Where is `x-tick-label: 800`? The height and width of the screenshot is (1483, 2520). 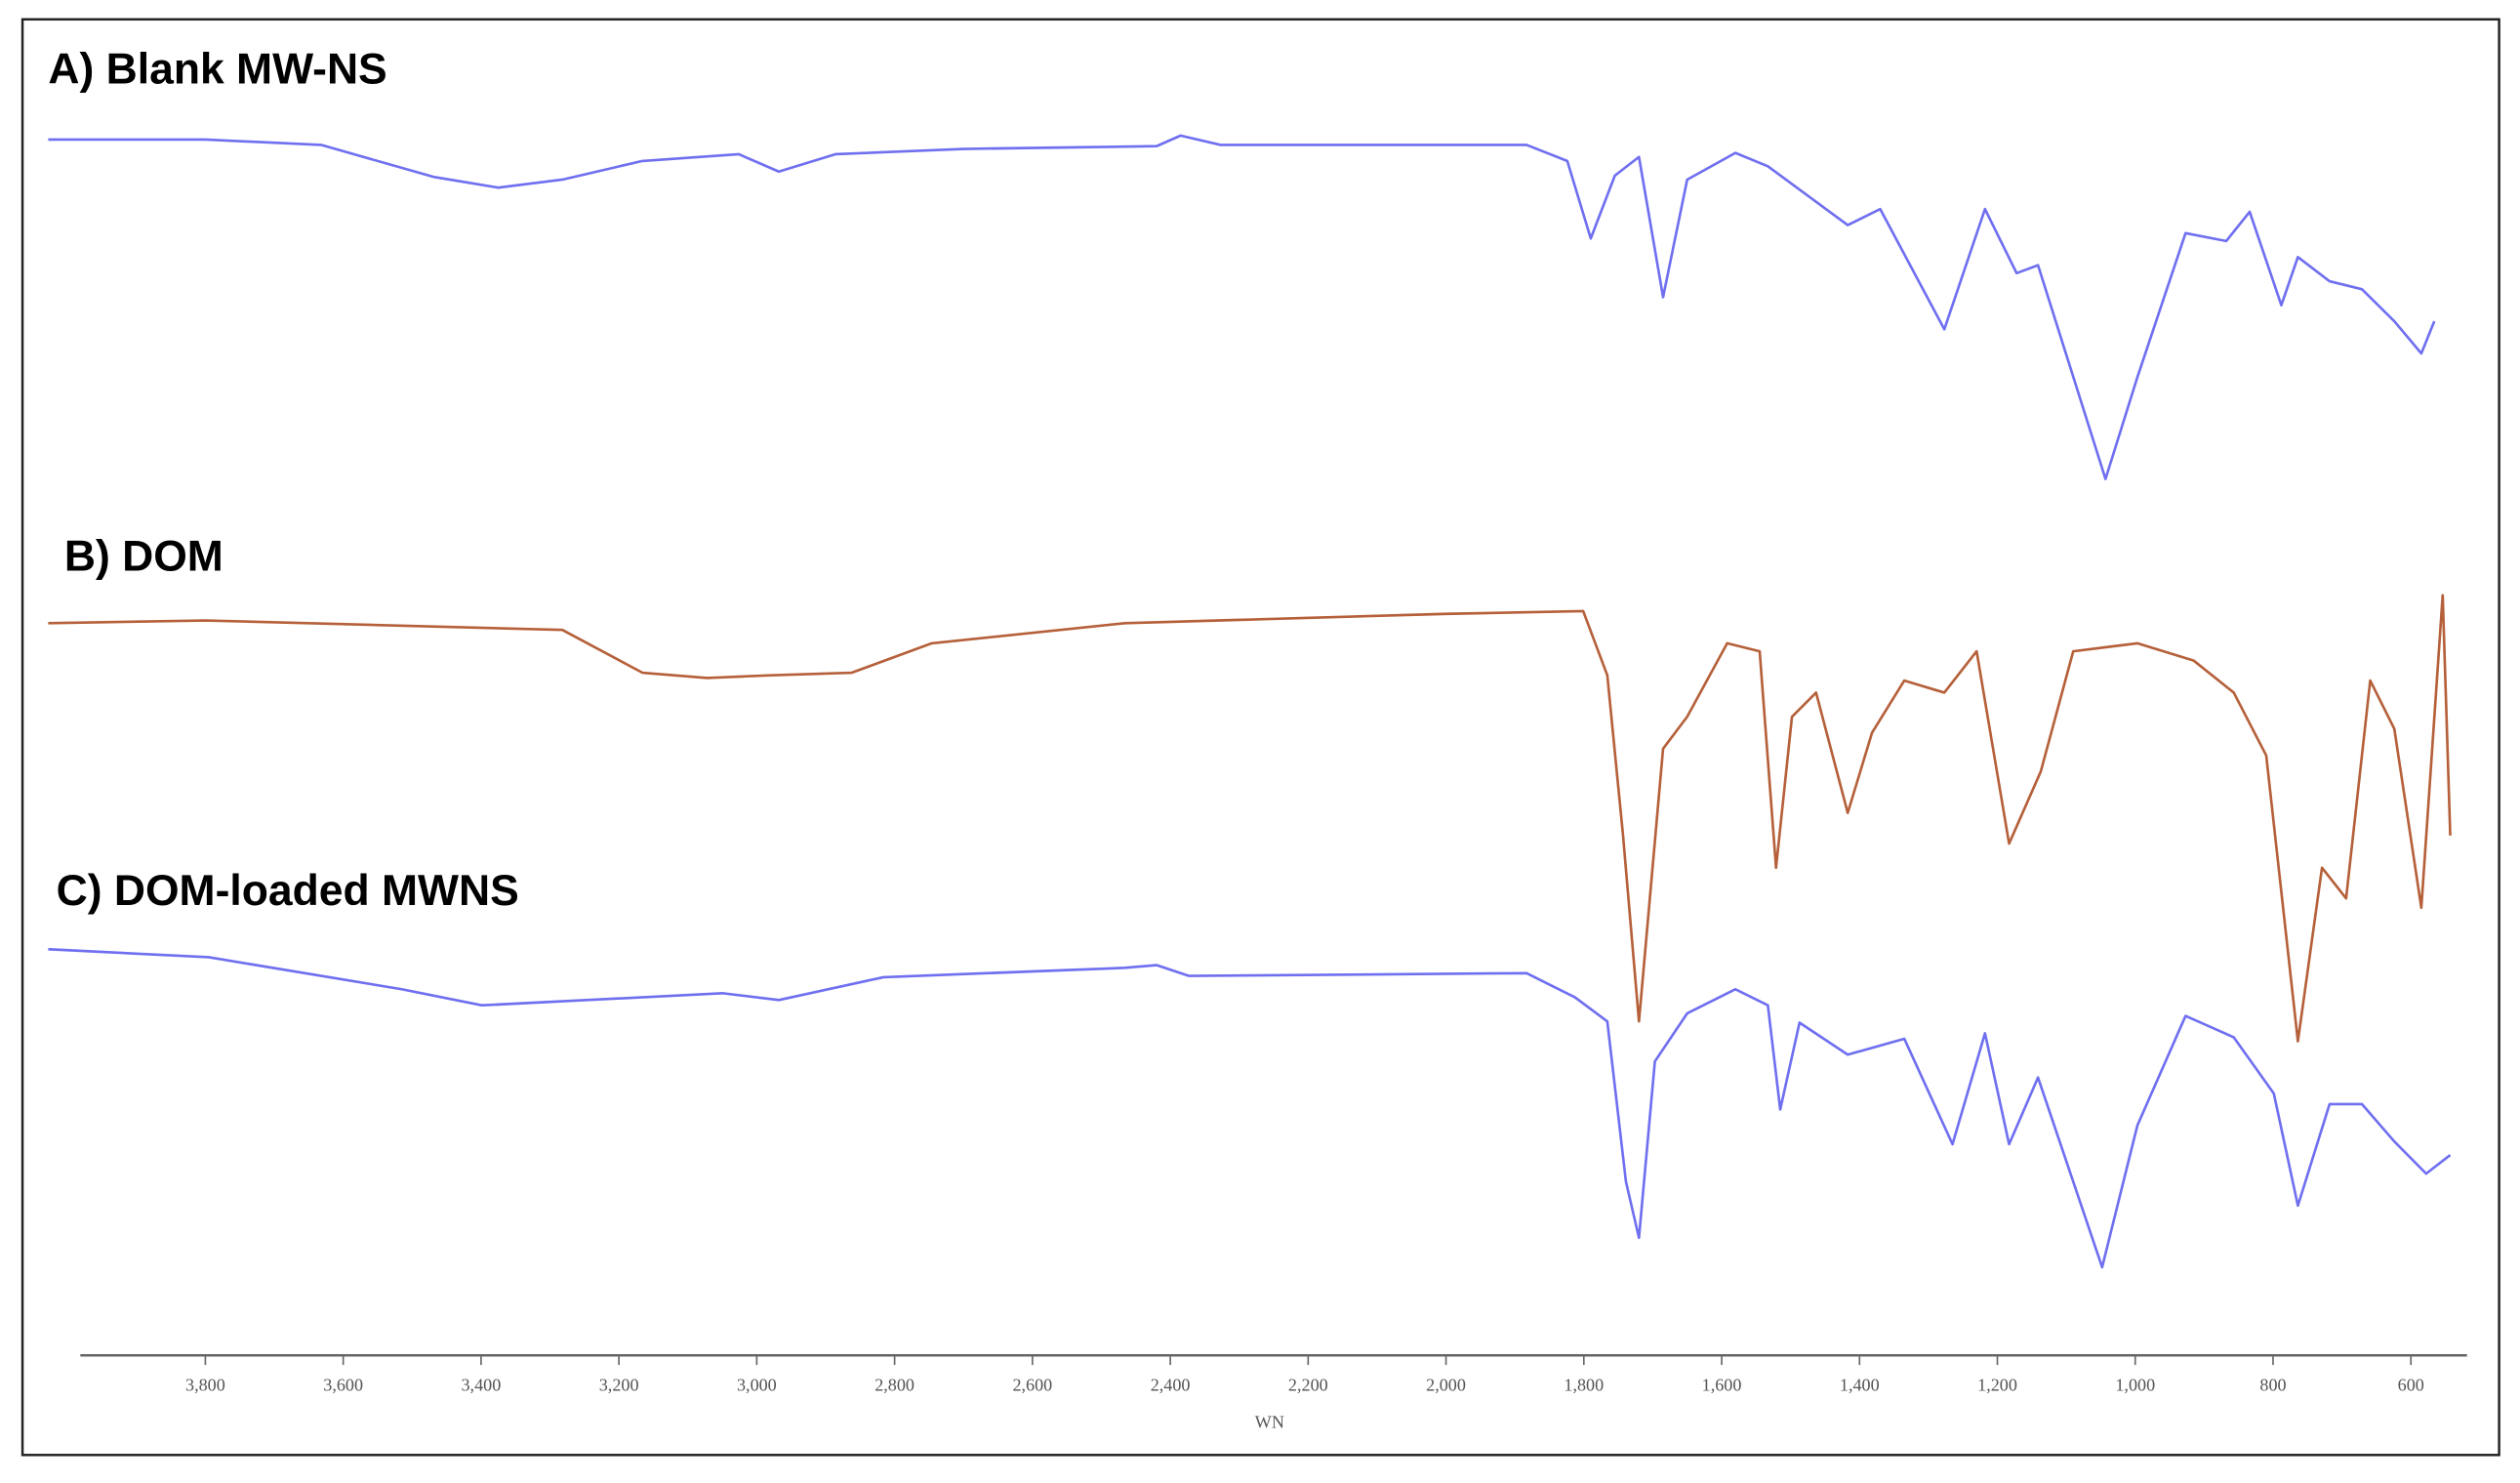 x-tick-label: 800 is located at coordinates (2272, 1385).